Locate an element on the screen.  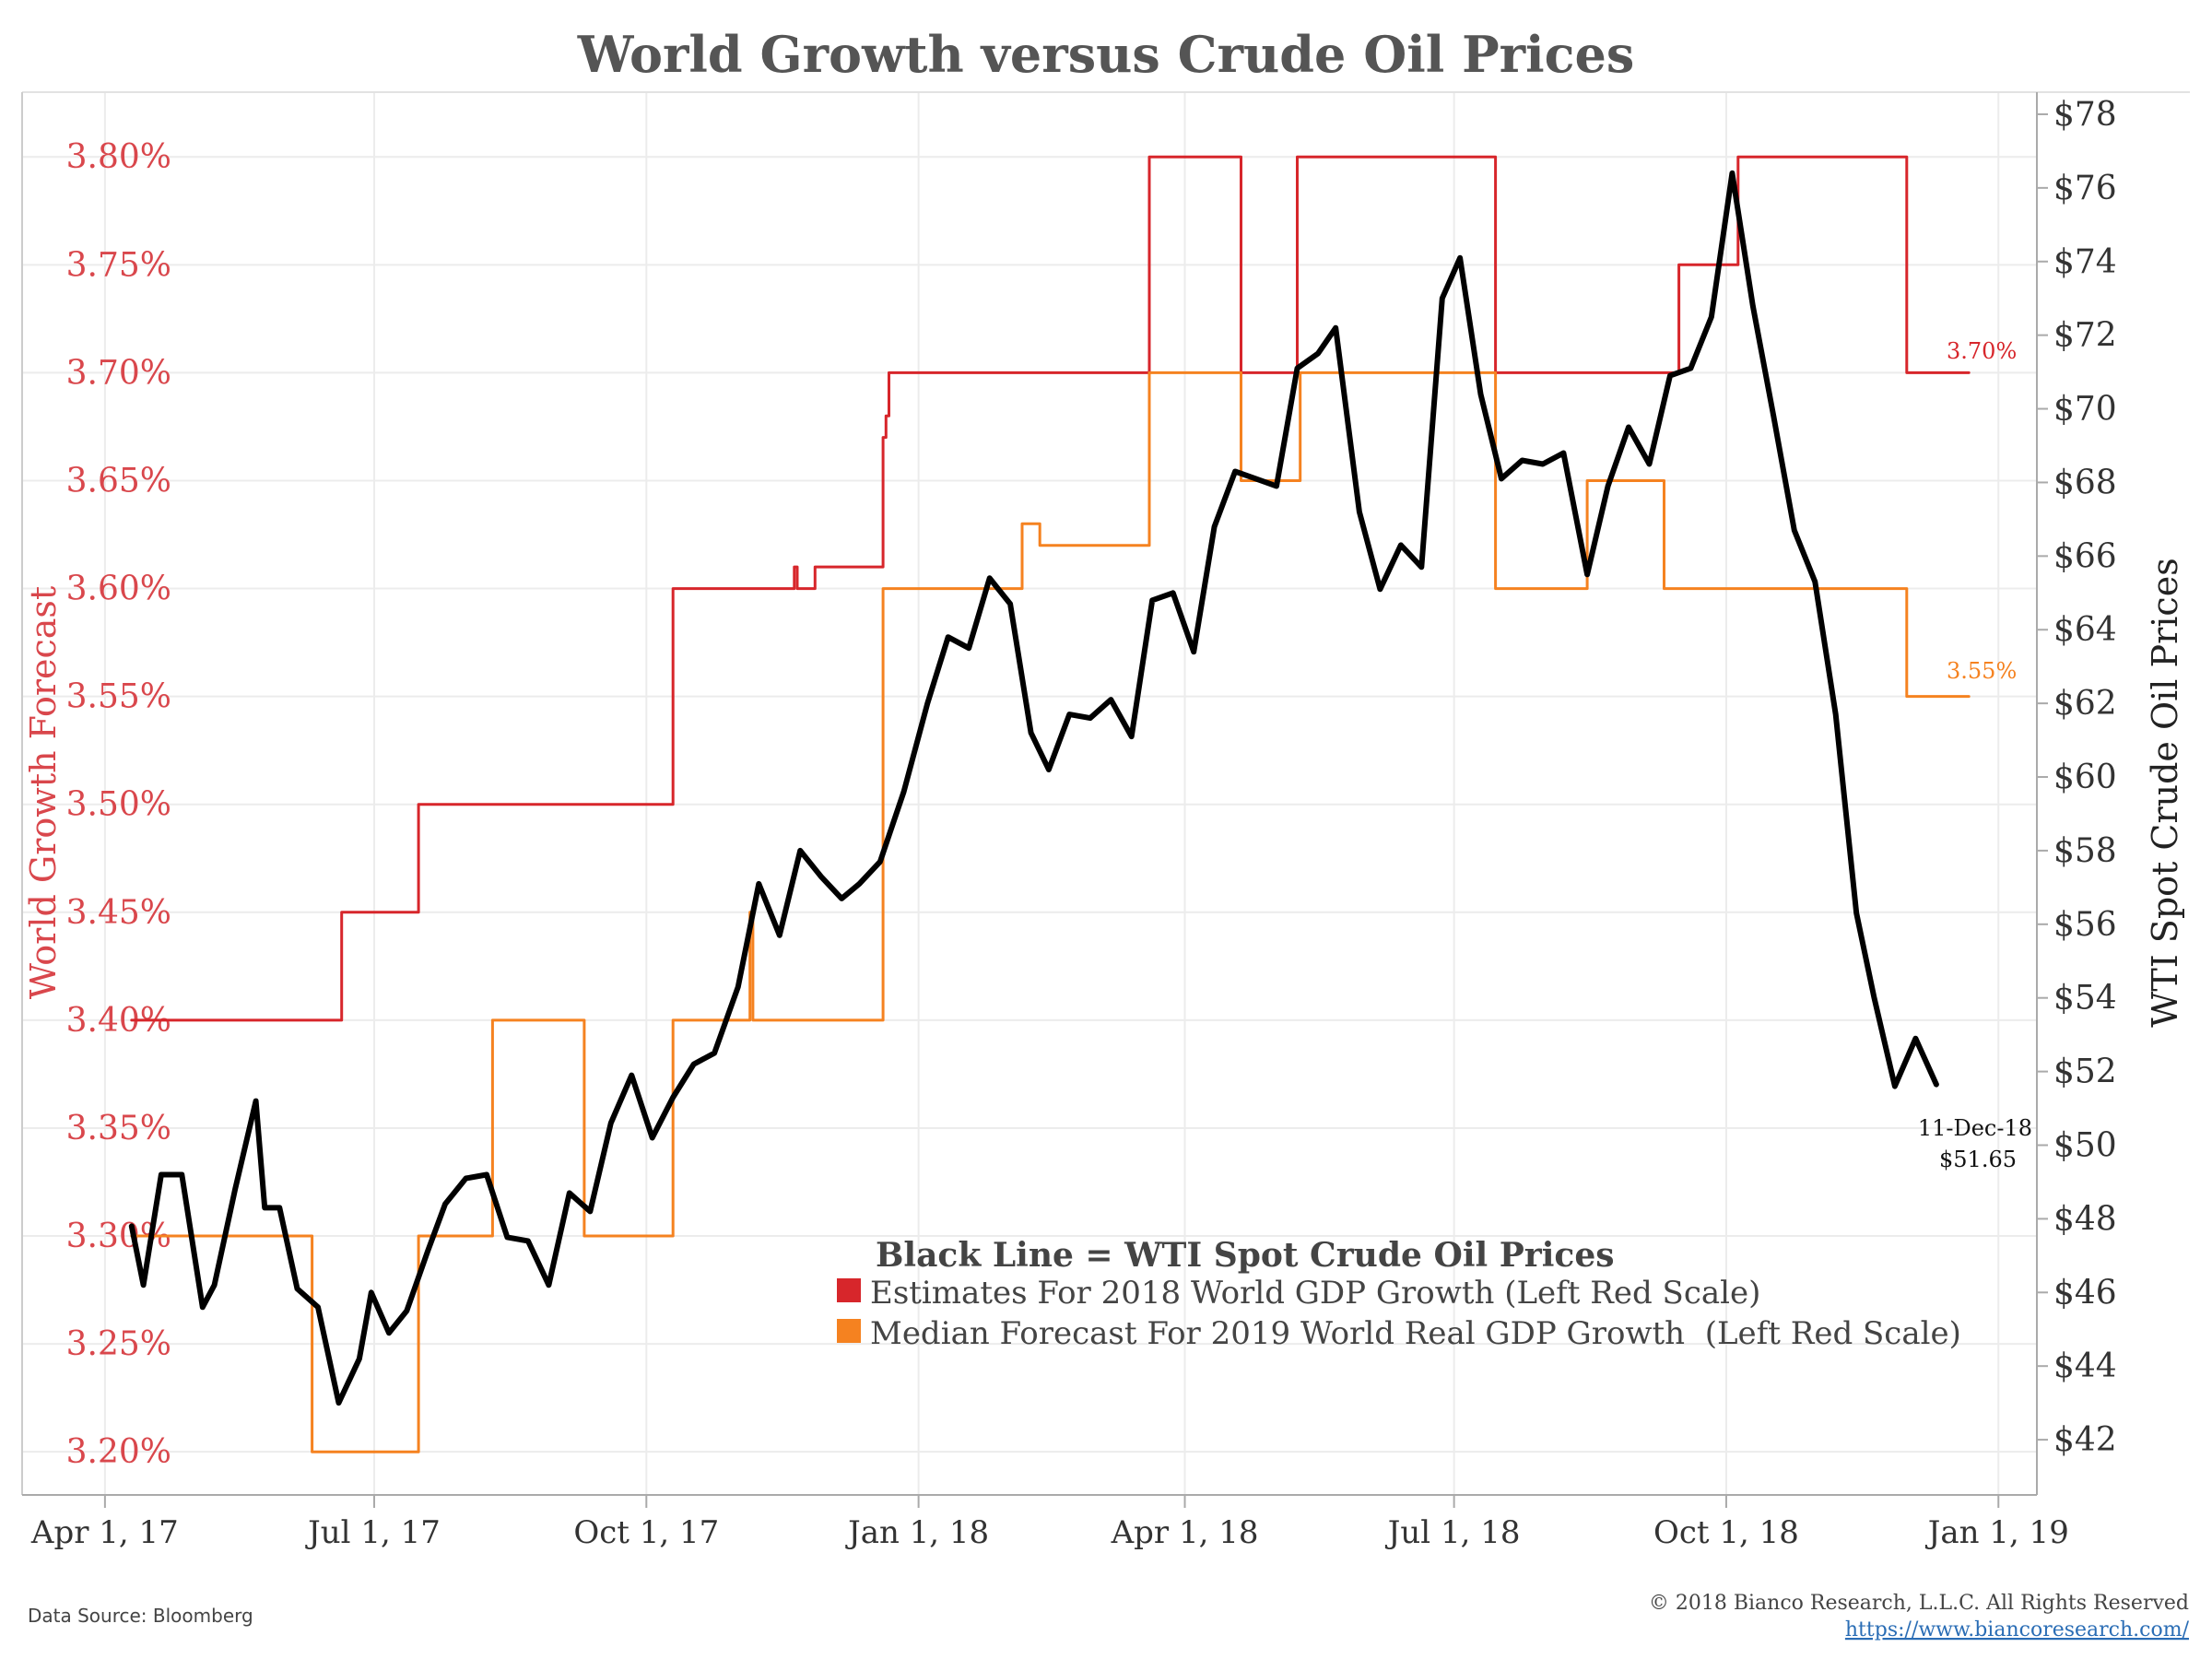
x-tick-label: Jul 1, 18 is located at coordinates (1453, 1532).